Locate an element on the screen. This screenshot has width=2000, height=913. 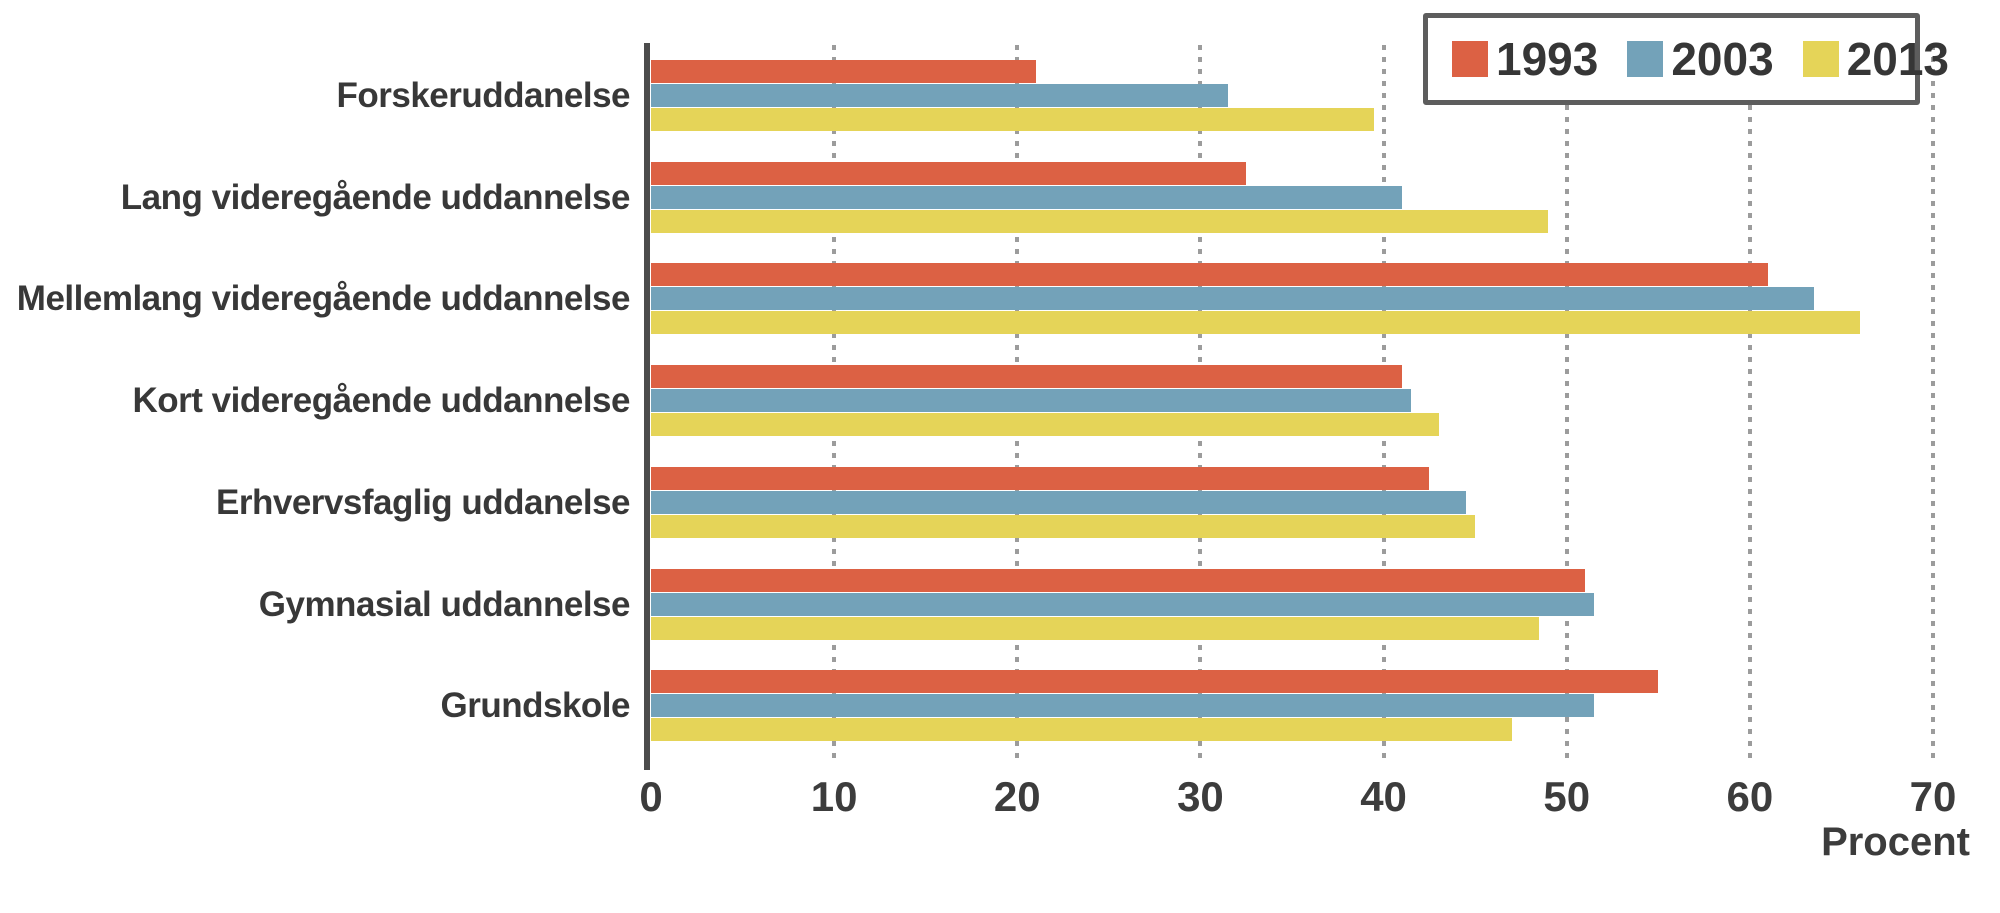
legend-item-2013: 2013 is located at coordinates (1876, 59).